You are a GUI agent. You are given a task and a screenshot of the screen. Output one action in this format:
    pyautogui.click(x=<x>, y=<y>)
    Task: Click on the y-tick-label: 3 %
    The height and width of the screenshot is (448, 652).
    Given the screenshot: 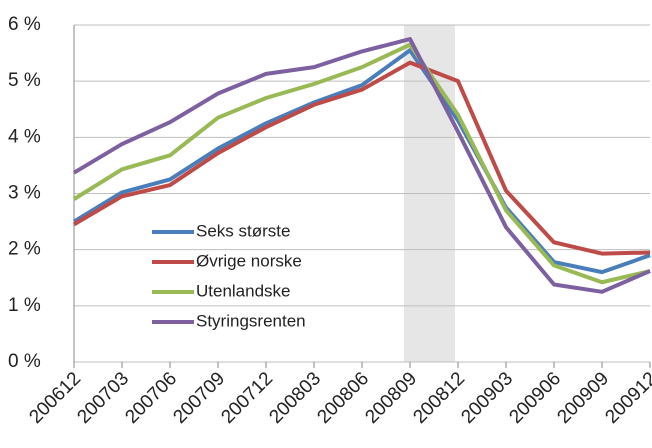 What is the action you would take?
    pyautogui.click(x=24, y=193)
    